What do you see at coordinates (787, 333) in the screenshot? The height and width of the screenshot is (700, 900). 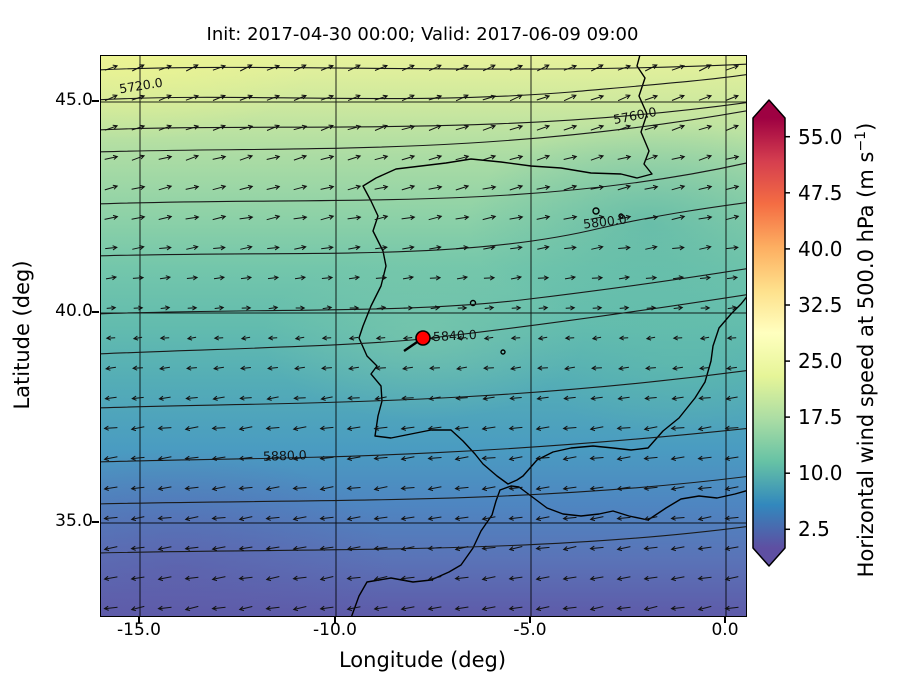 I see `colorbar-tick-marks` at bounding box center [787, 333].